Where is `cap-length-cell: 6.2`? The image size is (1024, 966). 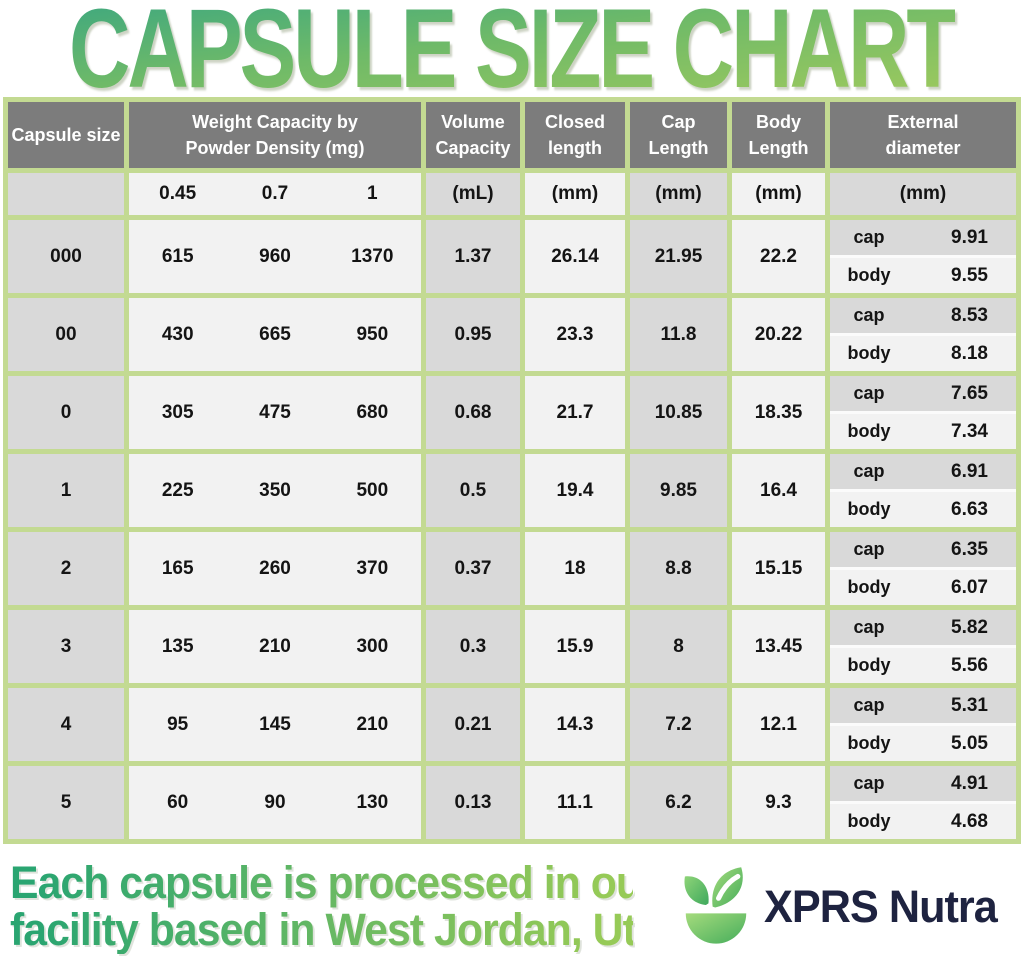 cap-length-cell: 6.2 is located at coordinates (678, 802).